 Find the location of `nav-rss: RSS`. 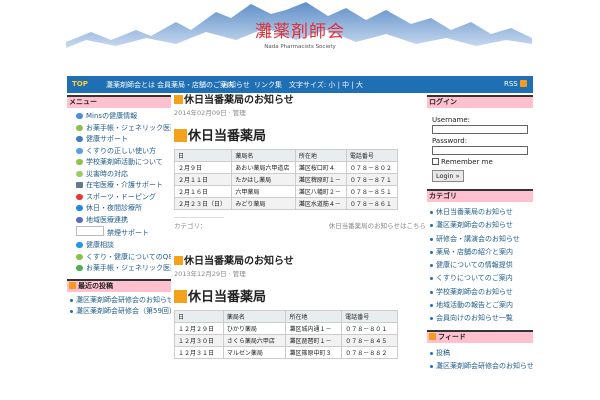

nav-rss: RSS is located at coordinates (515, 84).